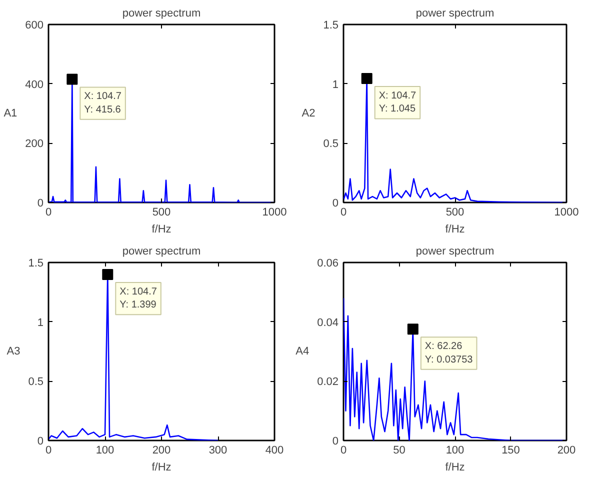 This screenshot has height=484, width=595. I want to click on y-axis-title: A1, so click(11, 114).